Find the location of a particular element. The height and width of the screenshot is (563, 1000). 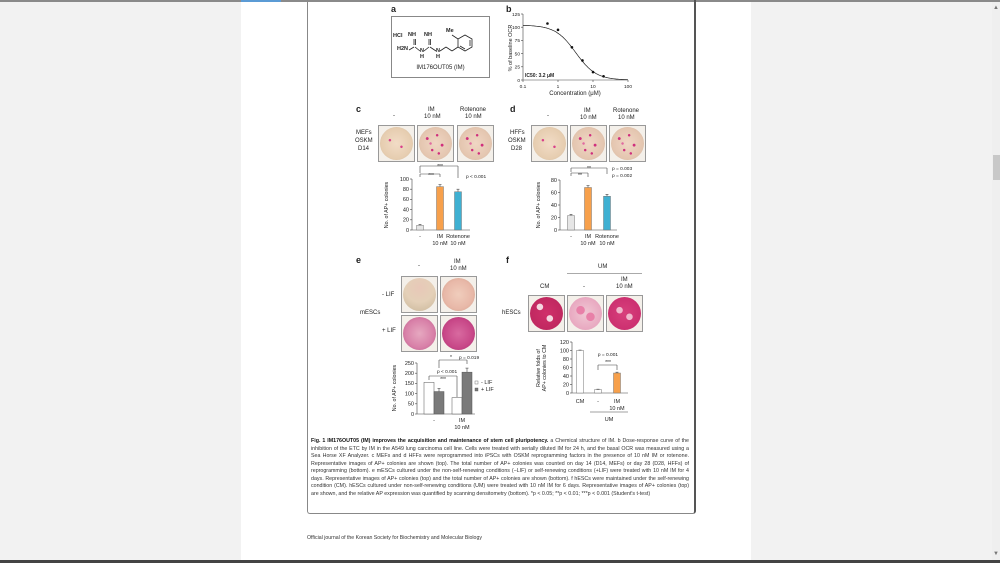

methyl-label: Me is located at coordinates (450, 31).